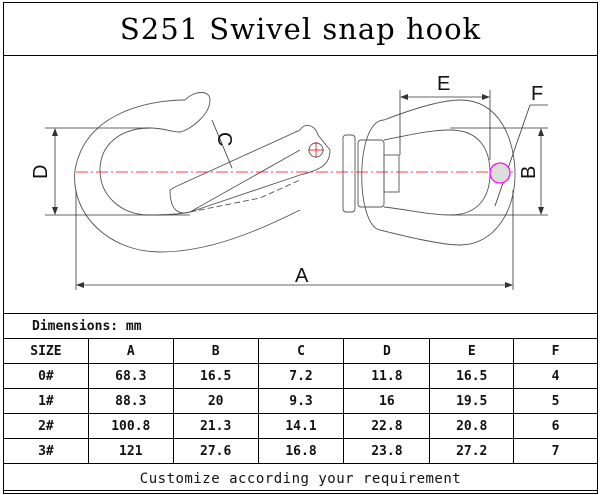  I want to click on header-cell: C, so click(301, 351).